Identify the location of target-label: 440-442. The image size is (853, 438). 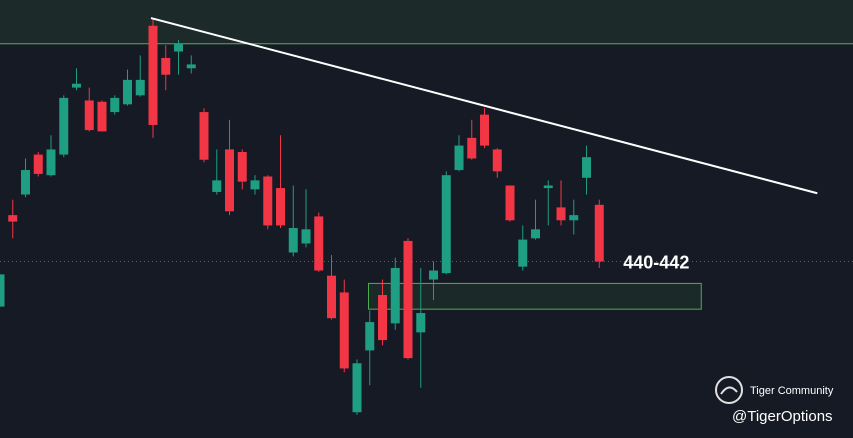
(656, 262).